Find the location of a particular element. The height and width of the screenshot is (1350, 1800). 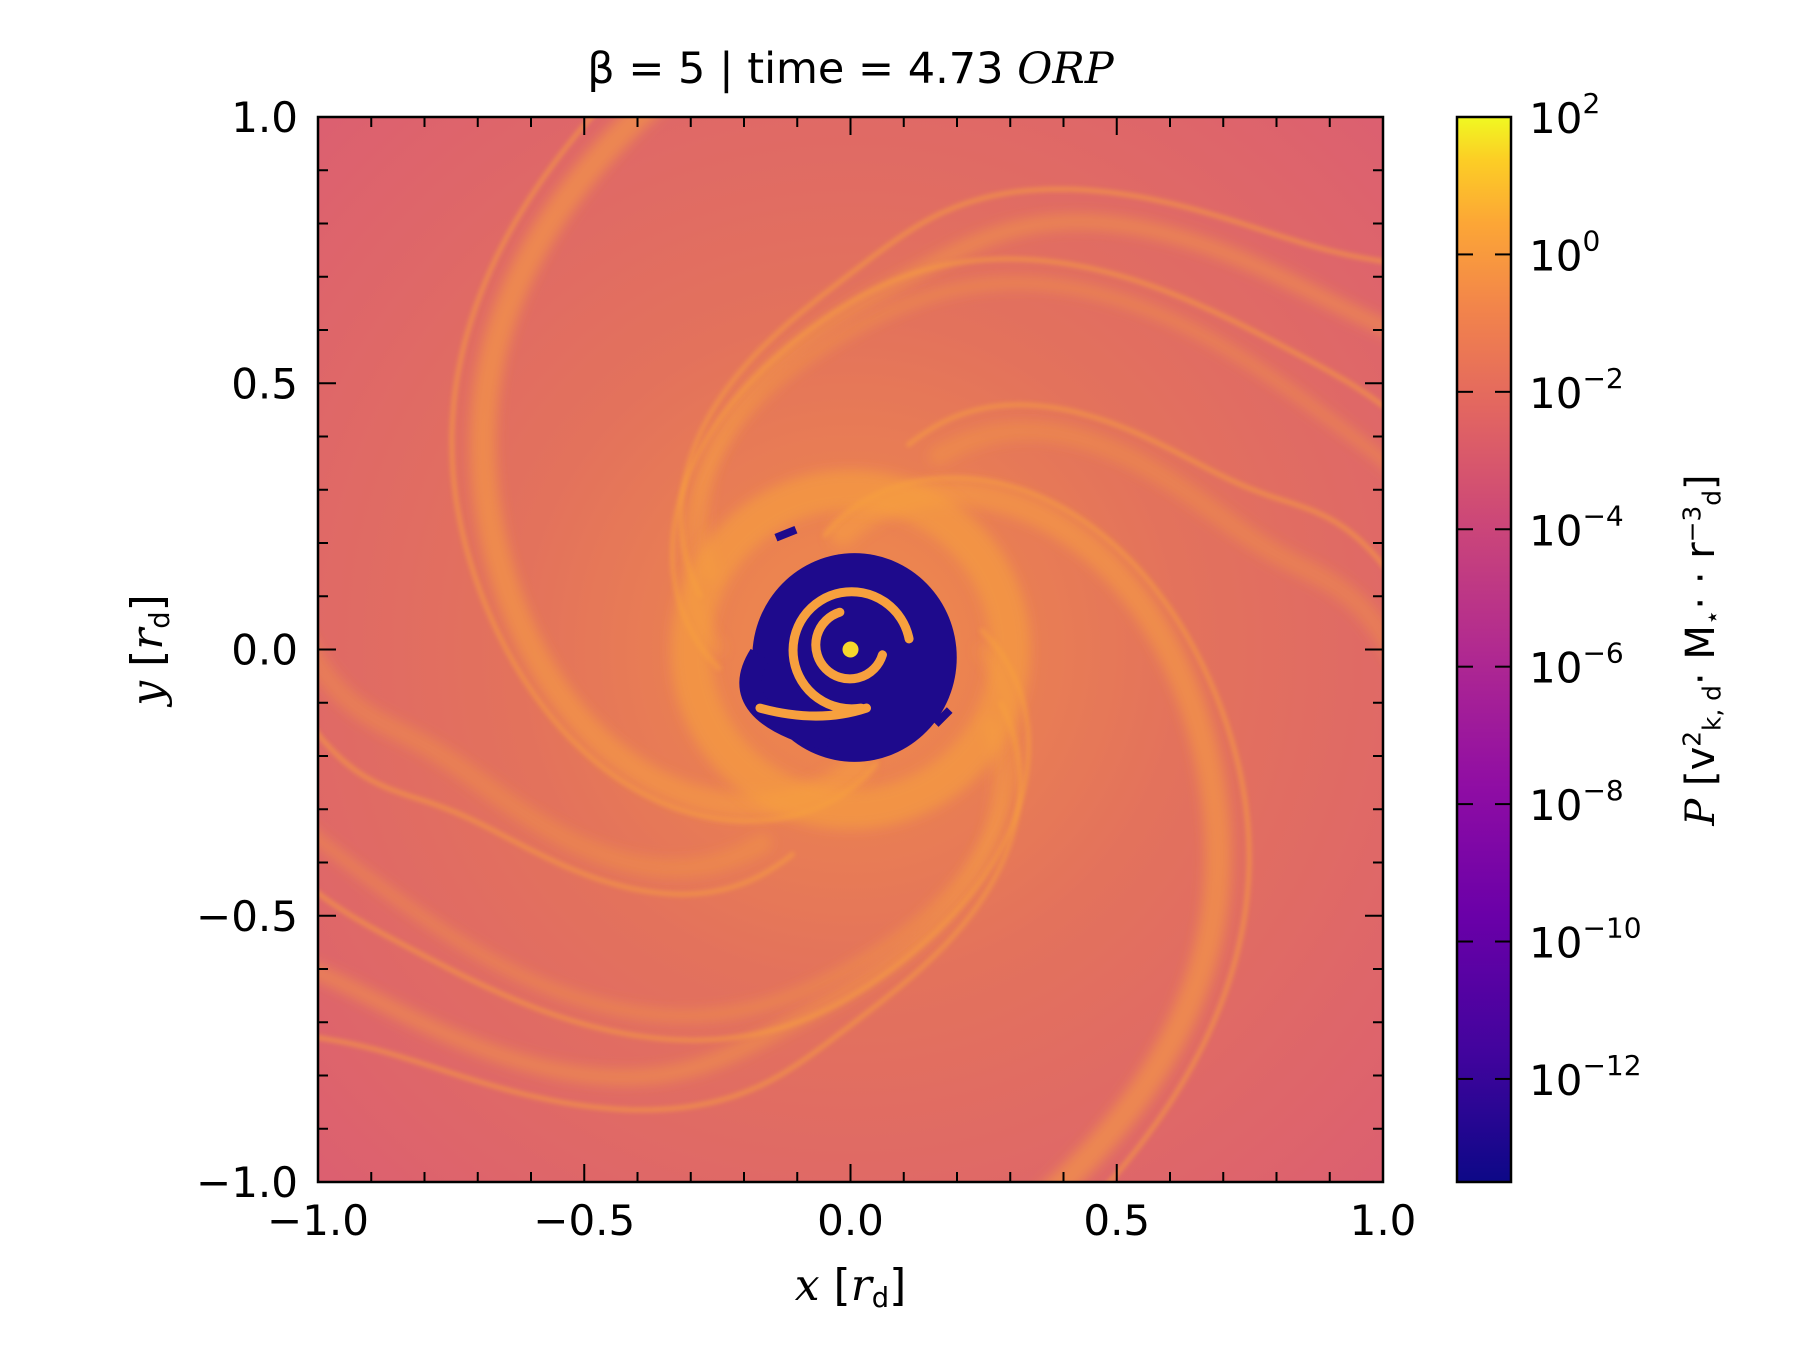

x-tick-label: −1.0 is located at coordinates (318, 1220).